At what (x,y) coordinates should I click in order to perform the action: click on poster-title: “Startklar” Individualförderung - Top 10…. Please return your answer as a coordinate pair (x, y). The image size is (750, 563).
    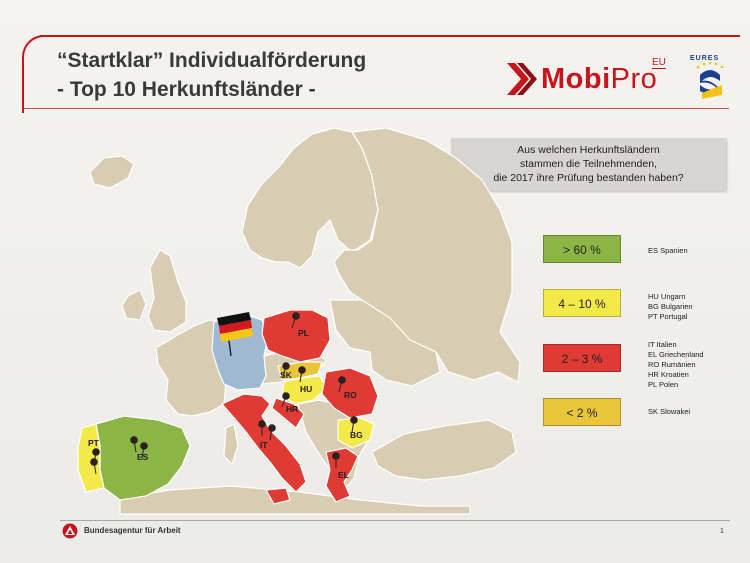
    Looking at the image, I should click on (211, 75).